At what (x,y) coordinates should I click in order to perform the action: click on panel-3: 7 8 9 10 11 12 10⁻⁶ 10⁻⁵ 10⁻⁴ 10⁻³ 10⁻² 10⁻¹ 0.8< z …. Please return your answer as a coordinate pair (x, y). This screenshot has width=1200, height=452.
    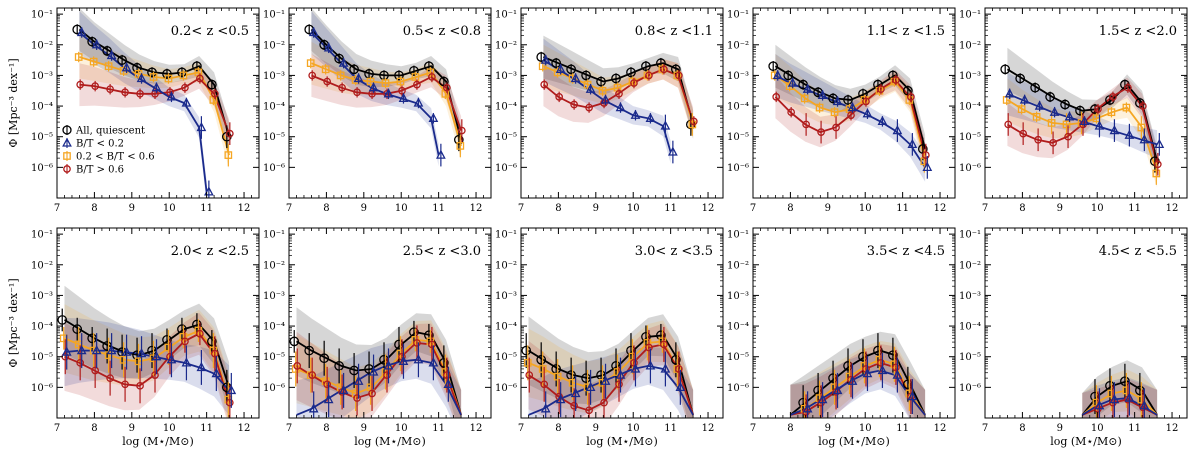
    Looking at the image, I should click on (609, 110).